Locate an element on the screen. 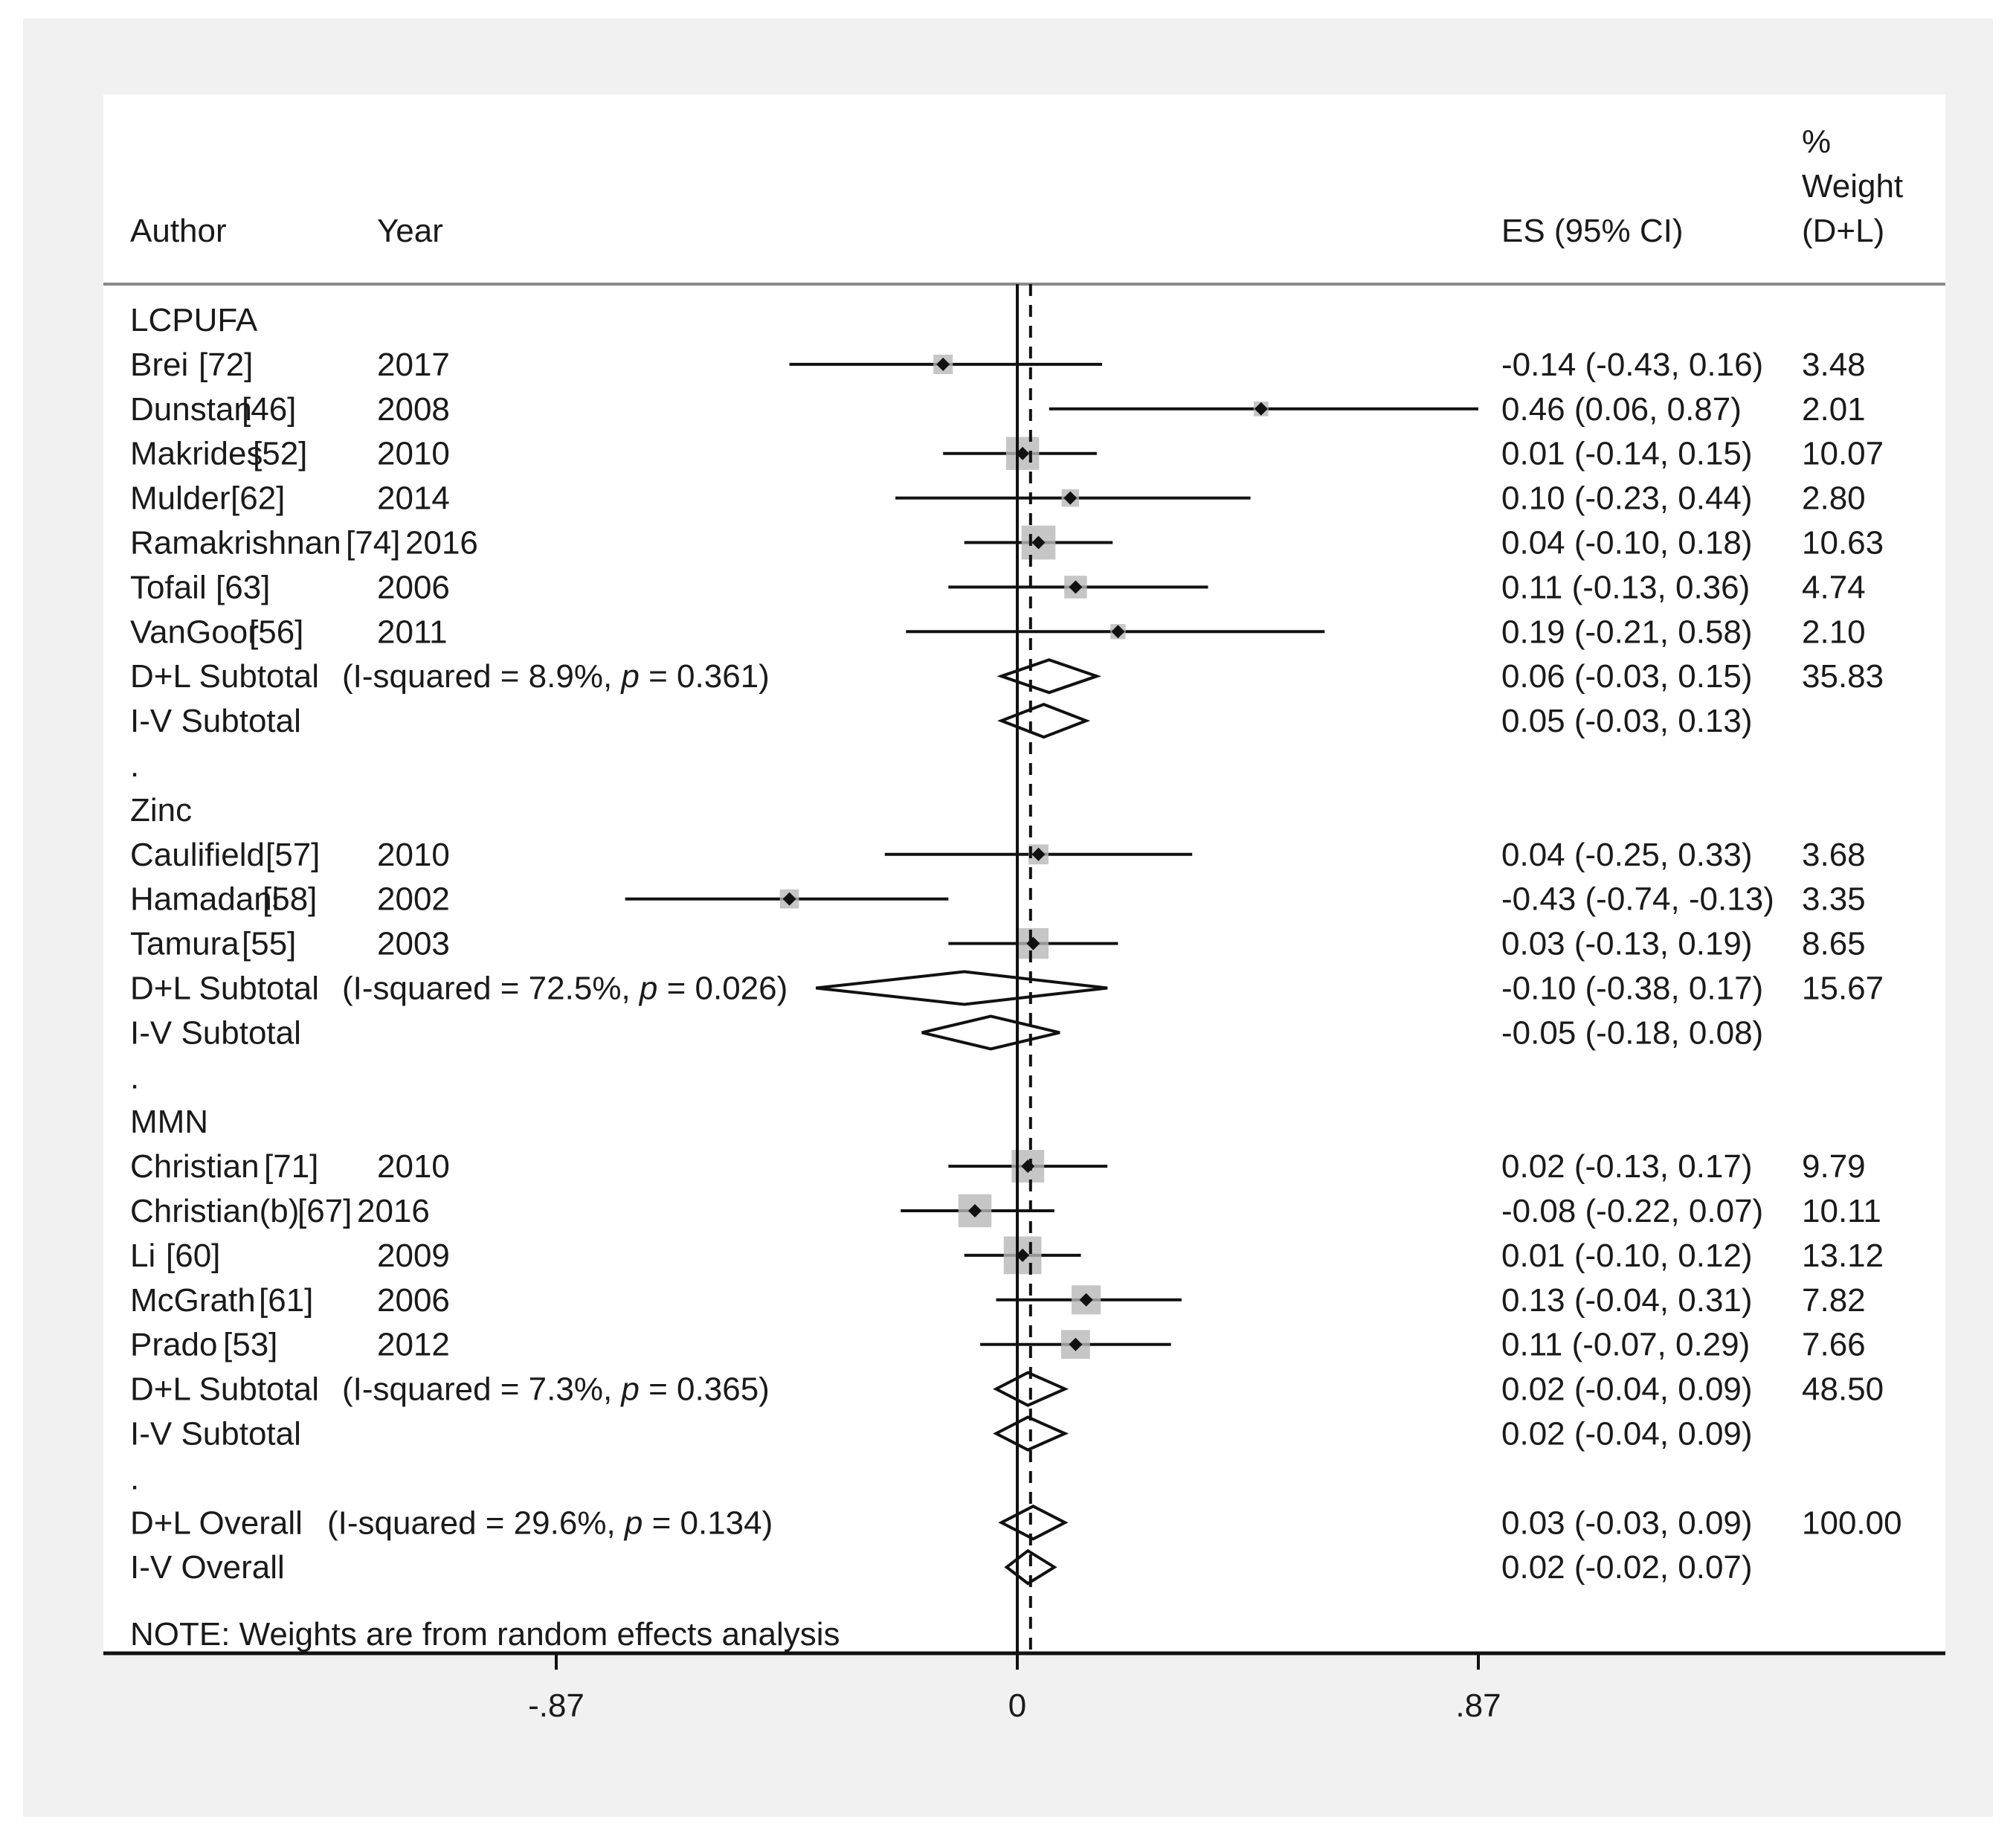  x-tick-label: -.87 is located at coordinates (556, 1705).